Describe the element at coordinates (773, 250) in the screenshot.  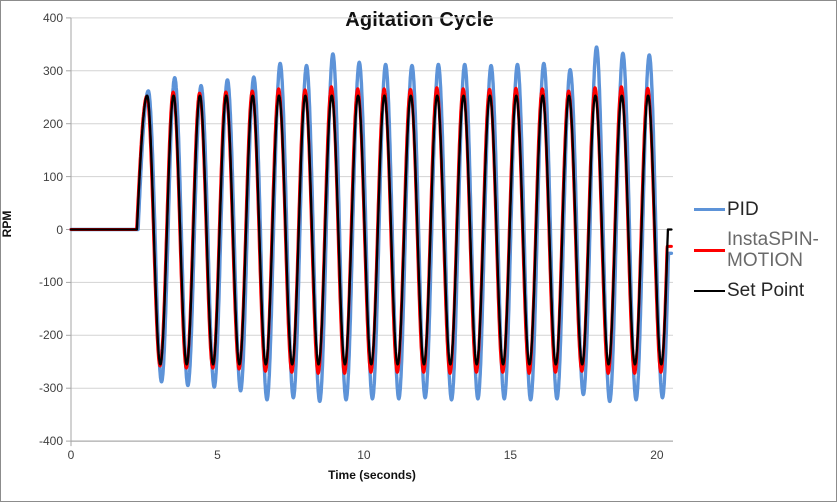
I see `legend-label-instaspin-motion: InstaSPIN-MOTION` at that location.